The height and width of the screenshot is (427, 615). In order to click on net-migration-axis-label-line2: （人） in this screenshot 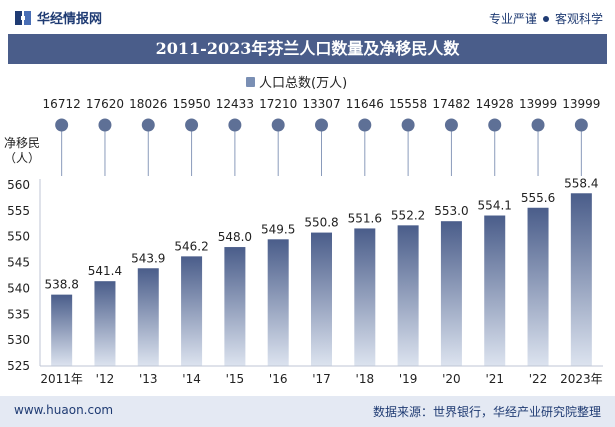, I will do `click(22, 158)`.